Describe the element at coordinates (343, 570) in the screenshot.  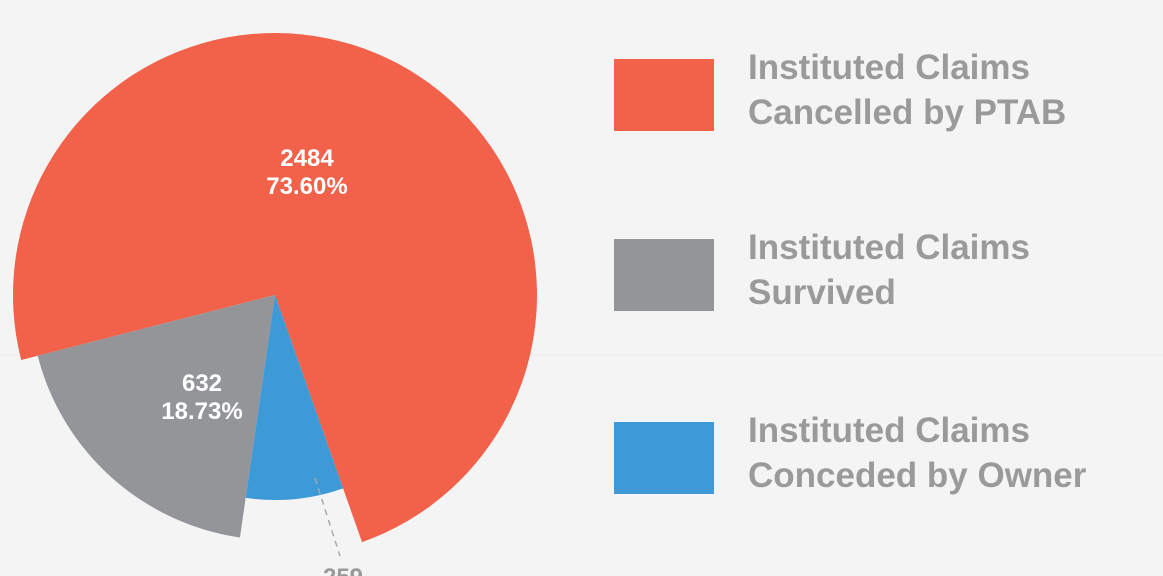
I see `value-label: 259` at that location.